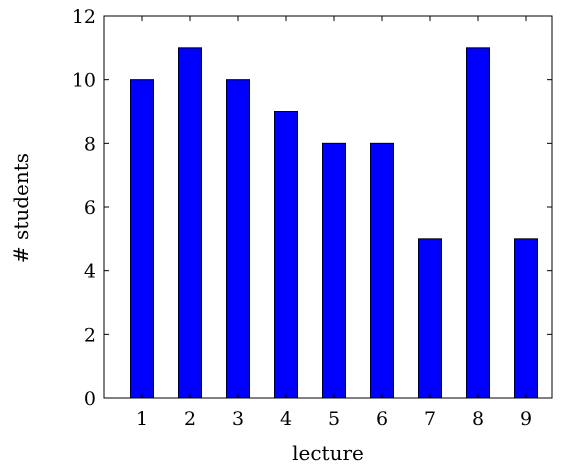 The width and height of the screenshot is (562, 464). Describe the element at coordinates (84, 17) in the screenshot. I see `y-tick-label: 12` at that location.